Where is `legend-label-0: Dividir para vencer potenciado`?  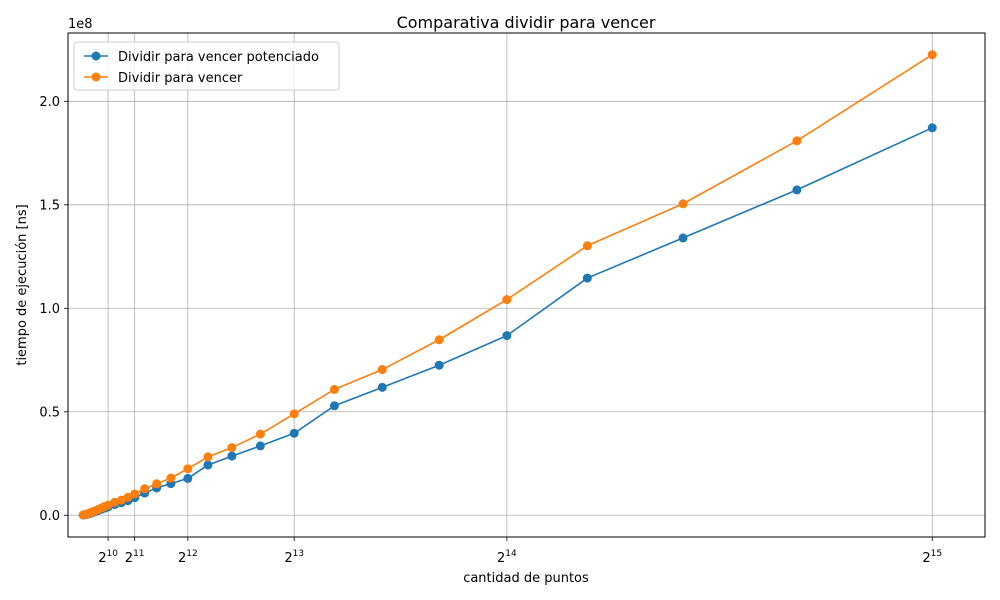 legend-label-0: Dividir para vencer potenciado is located at coordinates (218, 57).